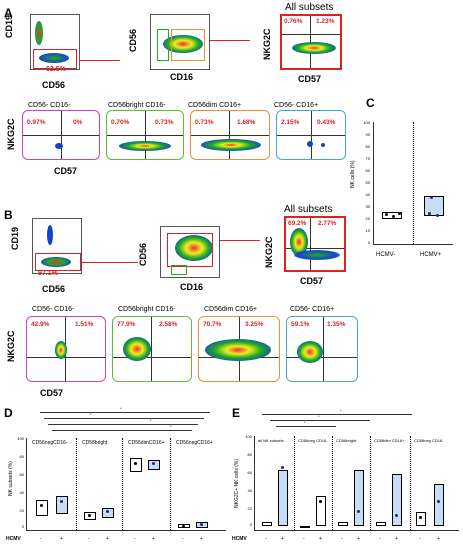  Describe the element at coordinates (367, 230) in the screenshot. I see `ytick: 10` at that location.